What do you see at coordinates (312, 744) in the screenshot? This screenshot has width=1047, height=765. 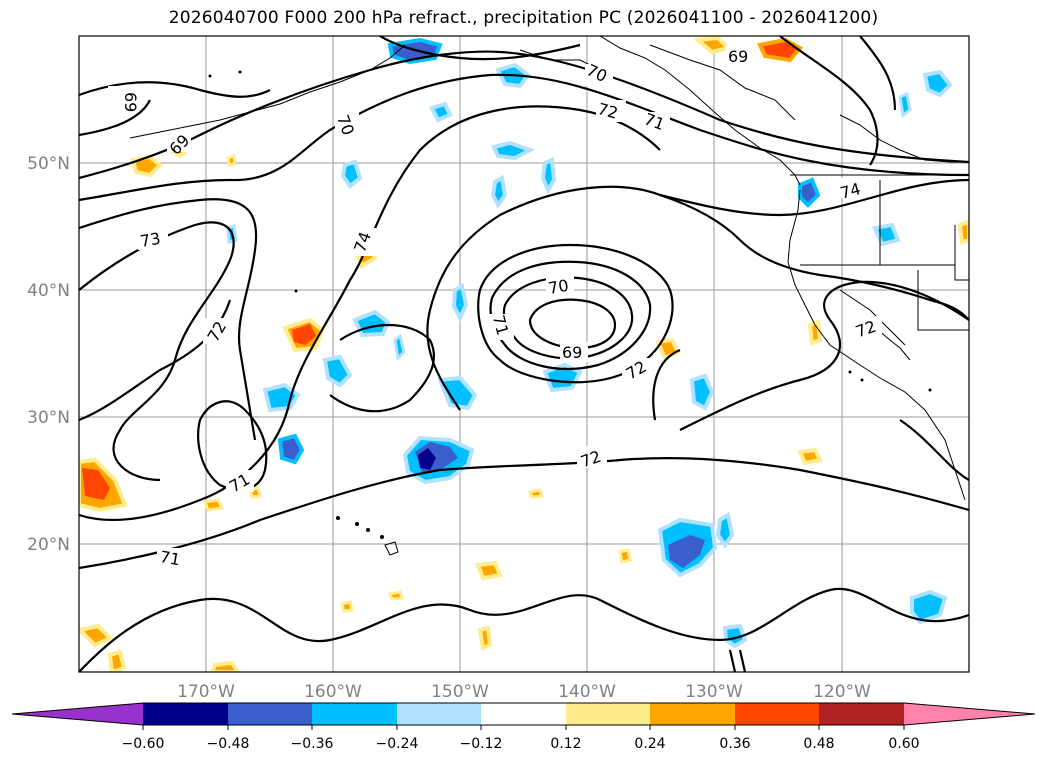 I see `colorbar-tick-label: −0.36` at bounding box center [312, 744].